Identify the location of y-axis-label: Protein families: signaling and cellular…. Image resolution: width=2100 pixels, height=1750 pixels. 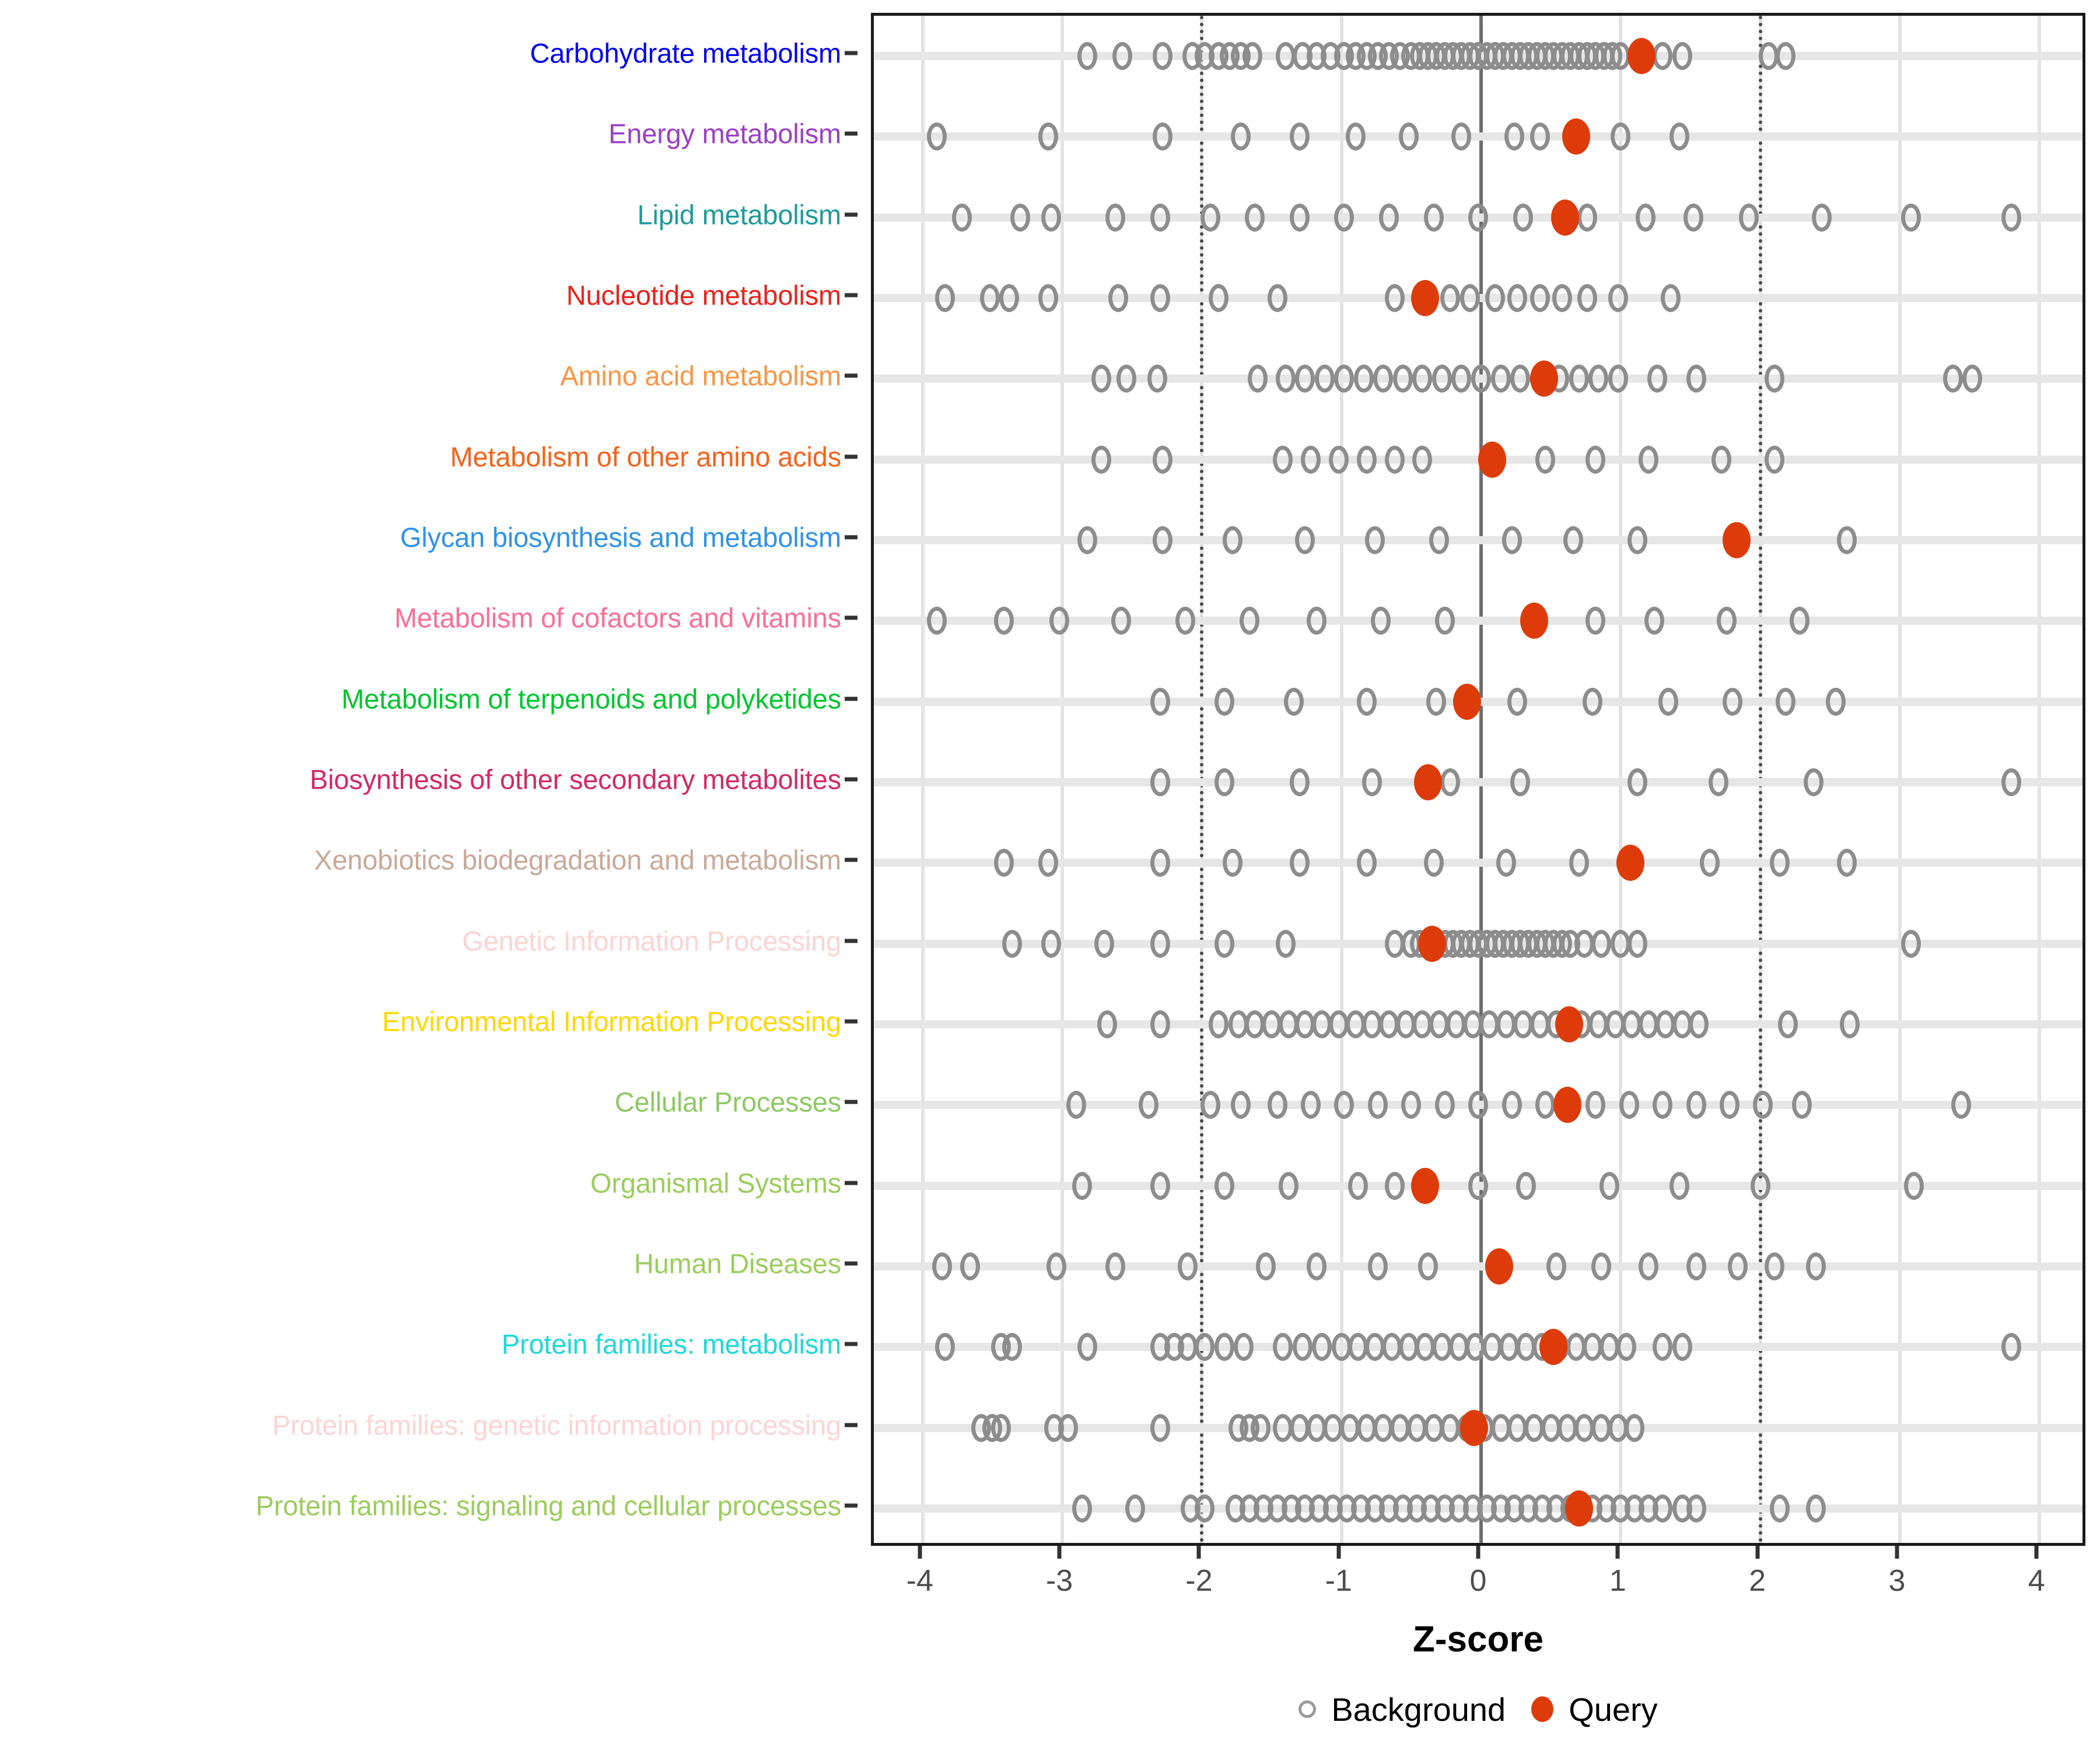
(548, 1505).